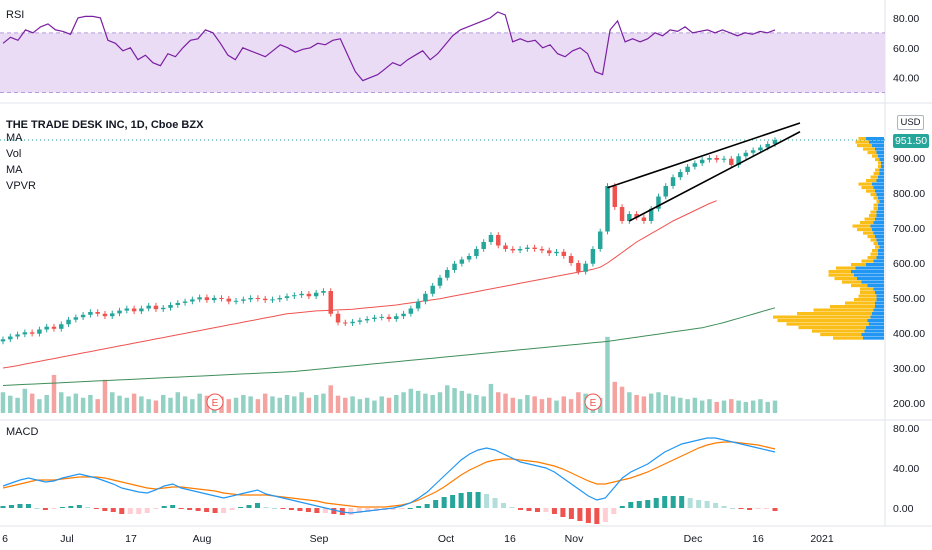  I want to click on symbol-title: THE TRADE DESK INC, 1D, Cboe BZX, so click(105, 125).